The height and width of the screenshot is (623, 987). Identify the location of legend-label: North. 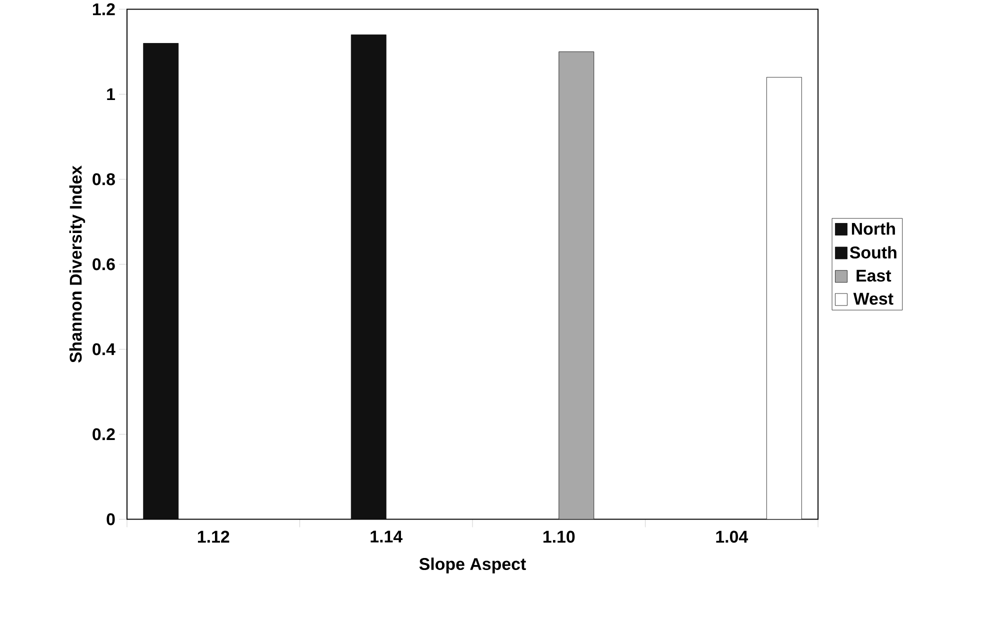
(873, 228).